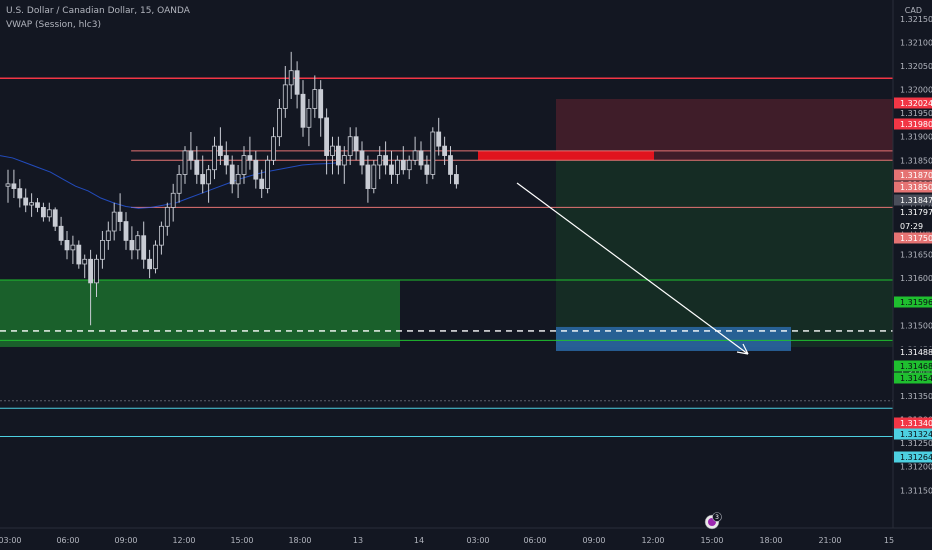  I want to click on price-tick-label: 1.31250, so click(916, 443).